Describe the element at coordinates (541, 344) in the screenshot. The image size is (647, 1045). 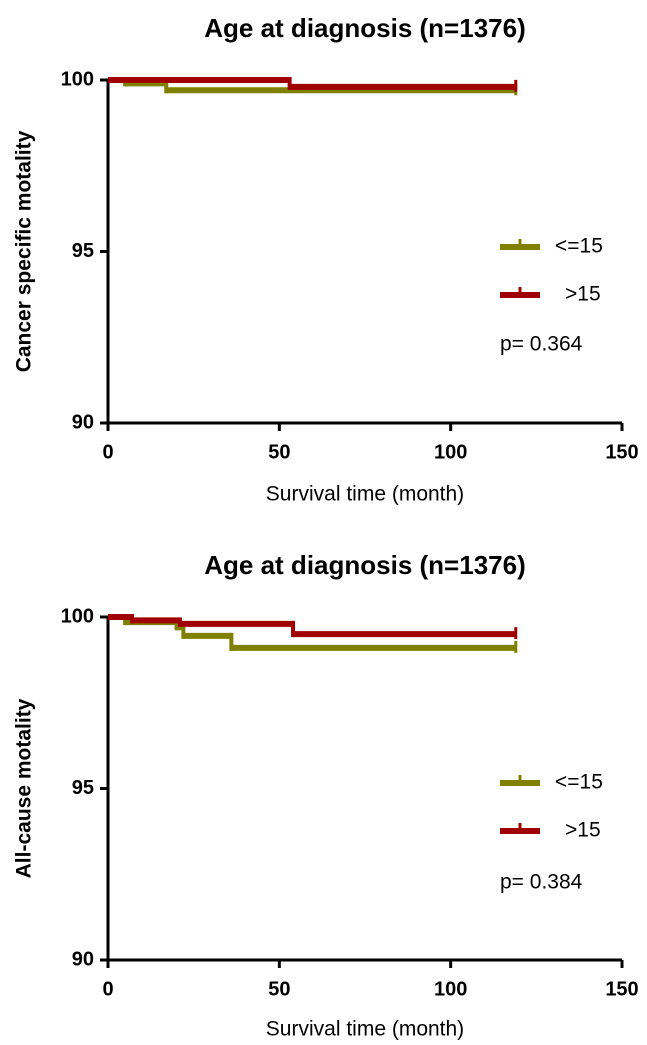
I see `p-value: p= 0.364` at that location.